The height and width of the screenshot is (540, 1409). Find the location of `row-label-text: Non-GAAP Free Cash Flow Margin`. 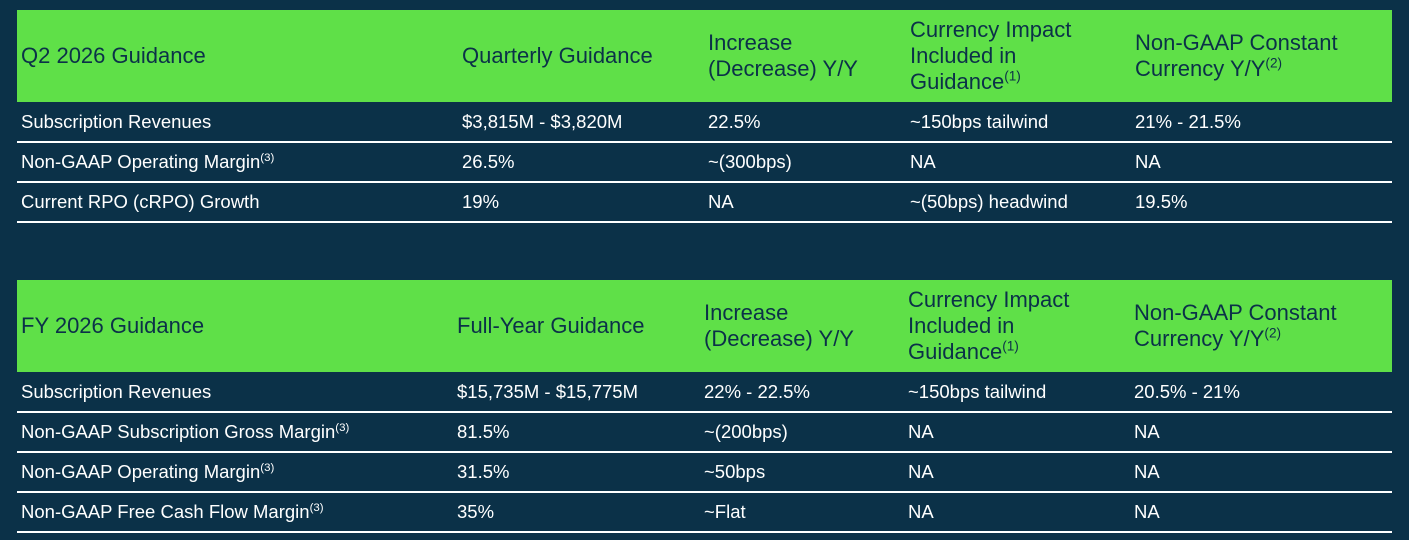

row-label-text: Non-GAAP Free Cash Flow Margin is located at coordinates (165, 511).